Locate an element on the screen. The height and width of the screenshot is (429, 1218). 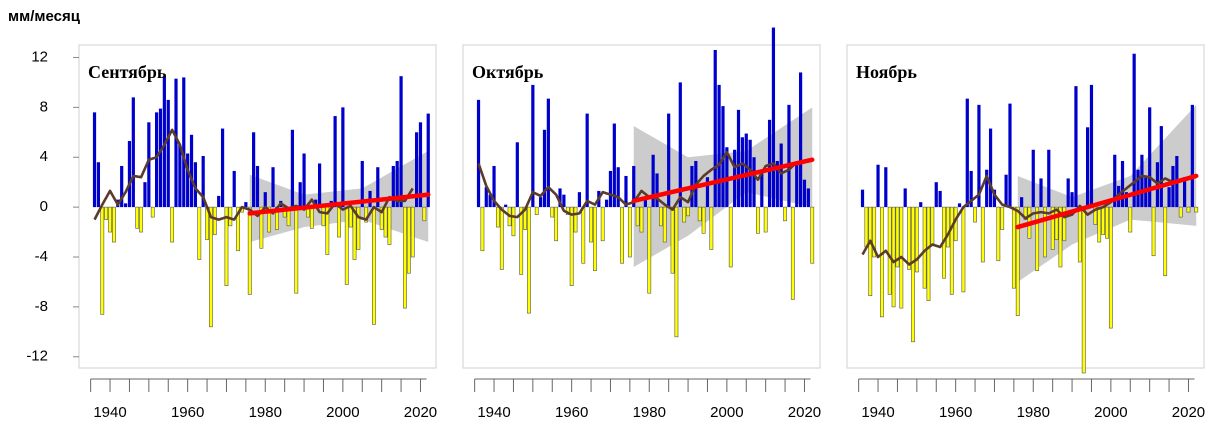
x-tick-label: 1960 is located at coordinates (571, 412).